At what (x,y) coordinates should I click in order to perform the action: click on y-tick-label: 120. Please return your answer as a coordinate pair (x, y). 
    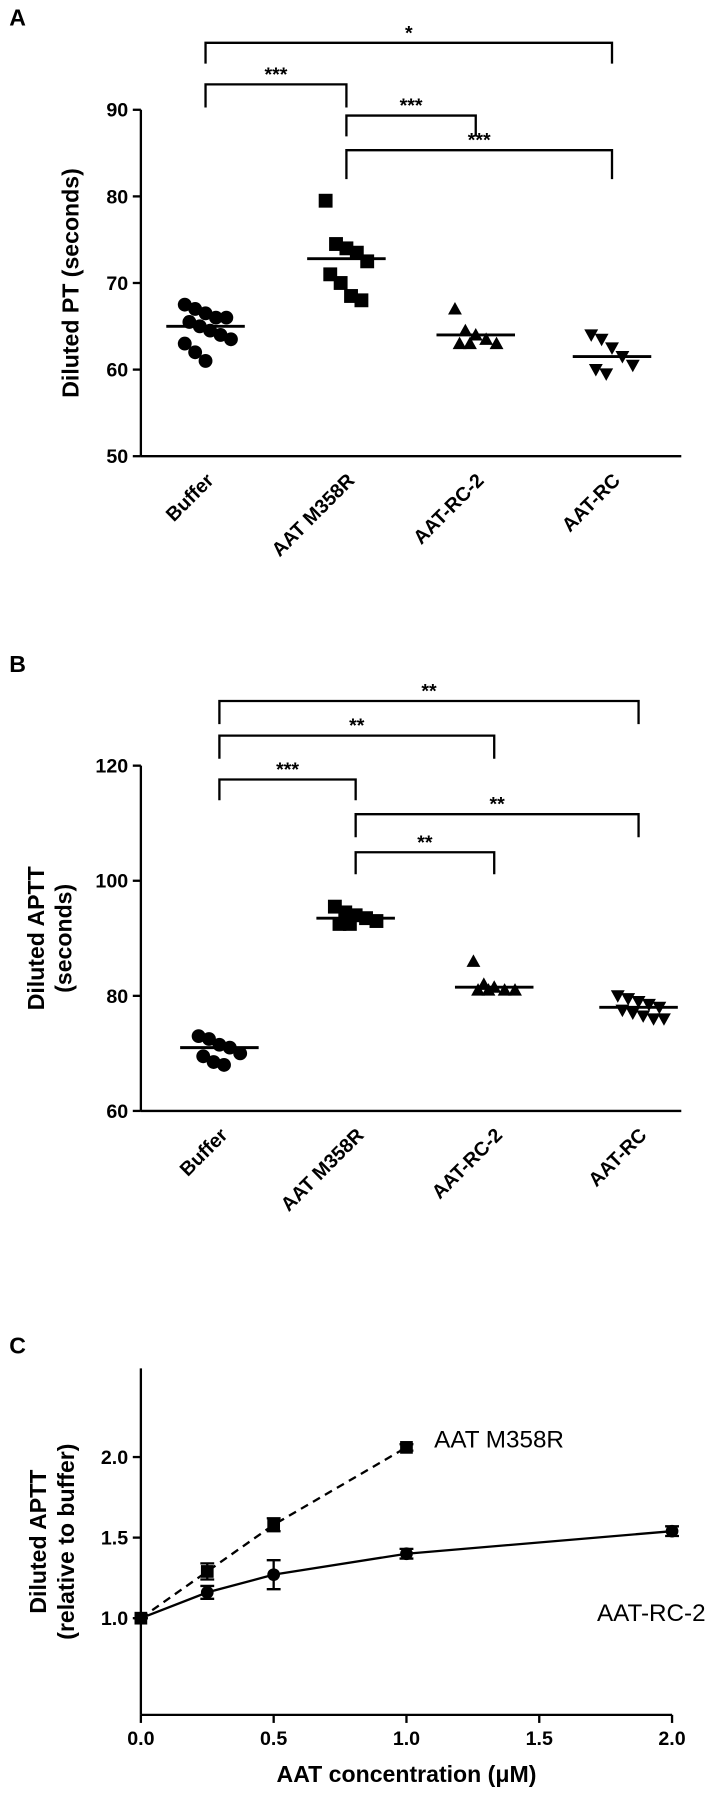
    Looking at the image, I should click on (111, 767).